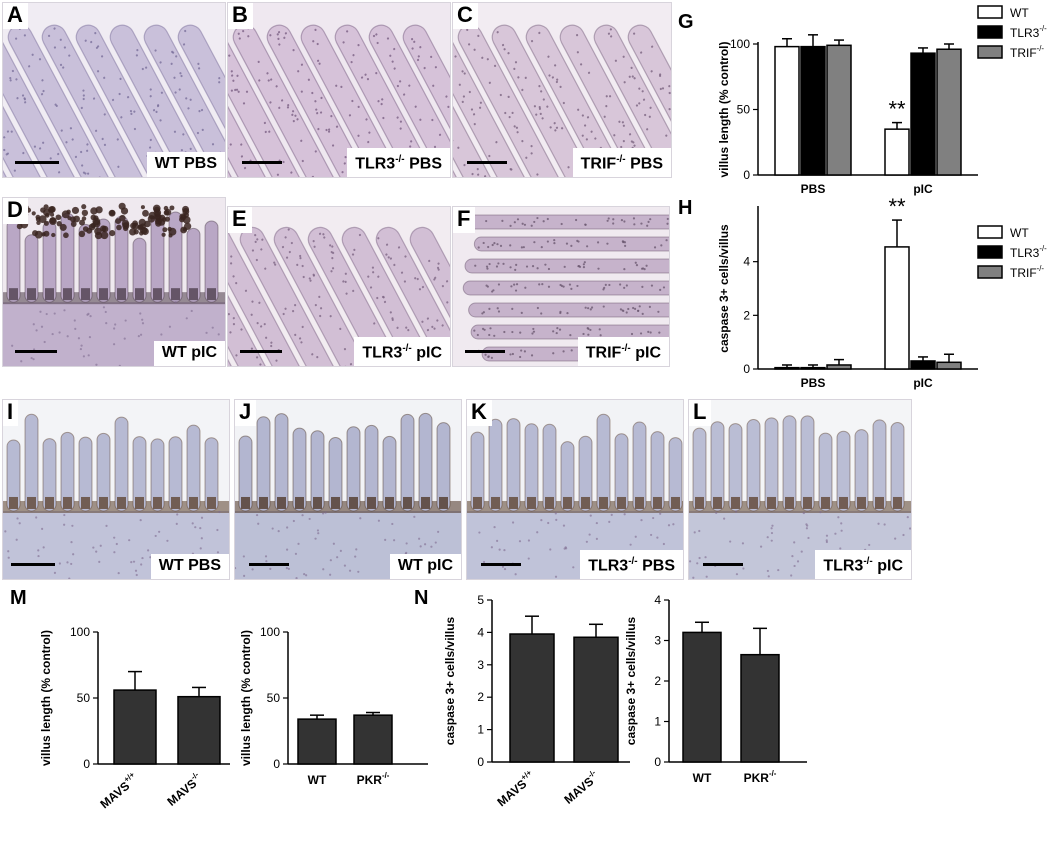 This screenshot has height=841, width=1050. I want to click on panel-f: F TRIF-/- pIC, so click(561, 286).